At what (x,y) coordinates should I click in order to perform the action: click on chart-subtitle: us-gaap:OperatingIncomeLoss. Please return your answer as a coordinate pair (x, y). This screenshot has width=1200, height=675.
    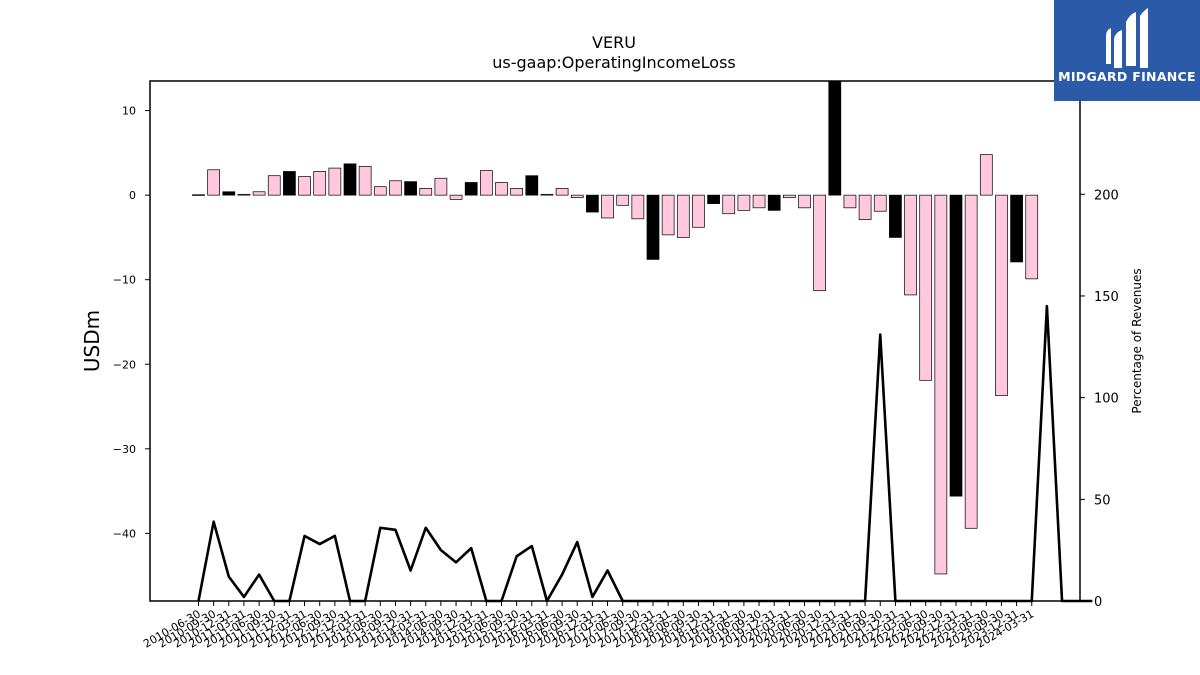
    Looking at the image, I should click on (614, 62).